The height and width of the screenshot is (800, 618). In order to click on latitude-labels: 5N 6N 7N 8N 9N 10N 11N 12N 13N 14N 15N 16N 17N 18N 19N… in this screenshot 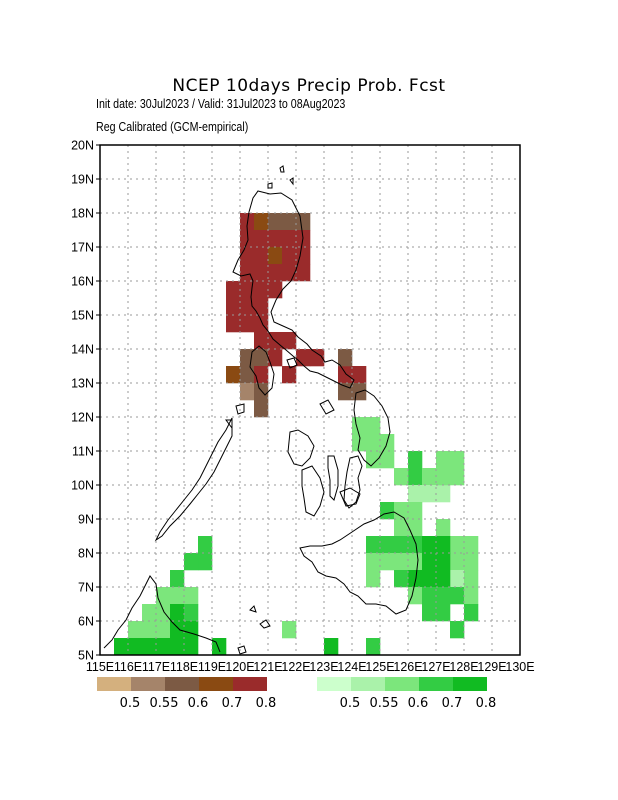, I will do `click(85, 401)`.